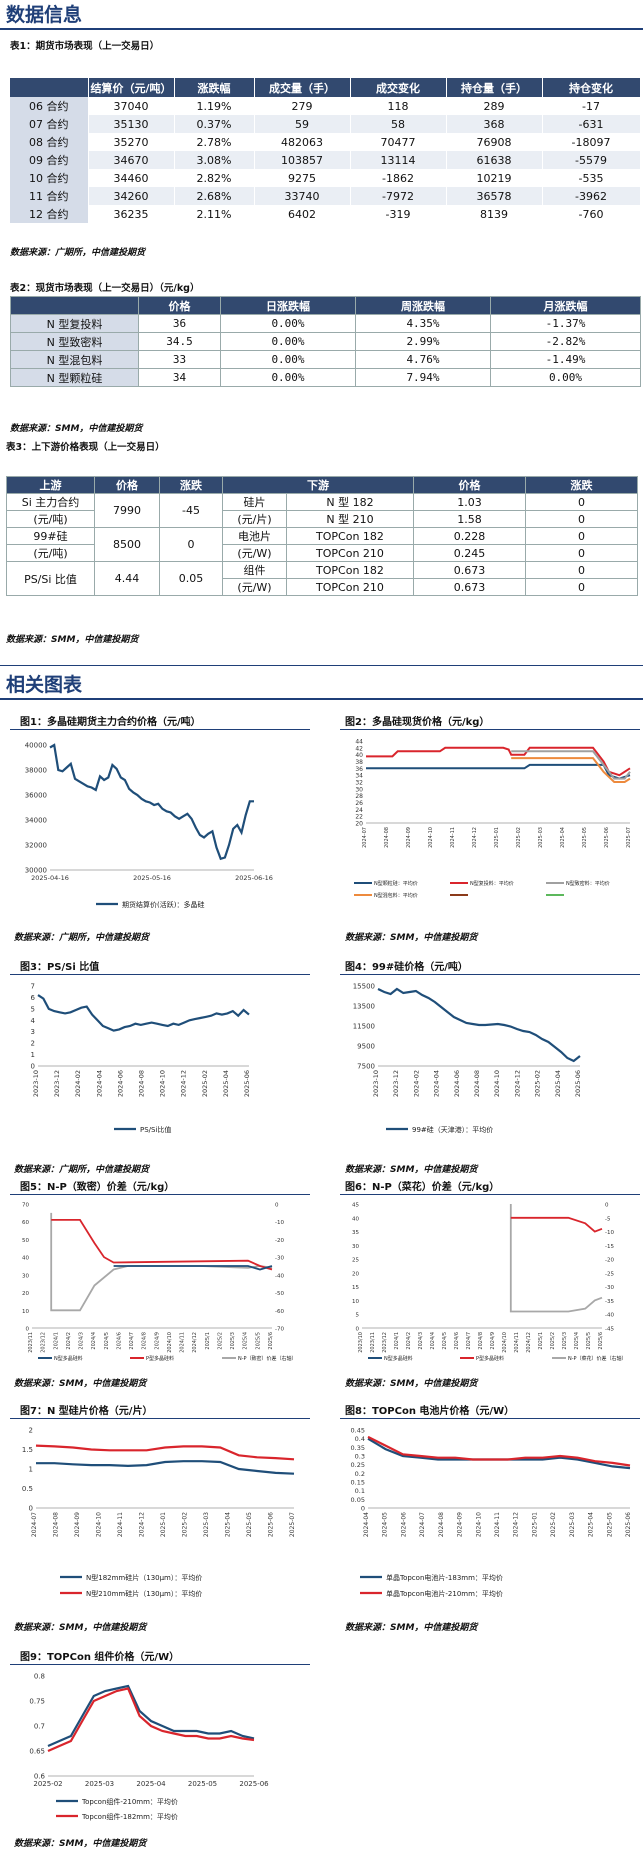 This screenshot has width=643, height=1849. Describe the element at coordinates (359, 762) in the screenshot. I see `y-tick-label: 38` at that location.